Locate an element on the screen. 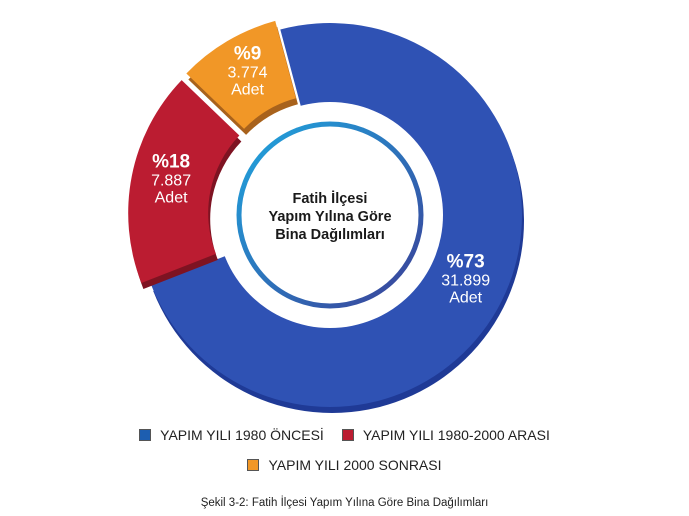  slice-1980-2000-count-label: 7.887 is located at coordinates (171, 180).